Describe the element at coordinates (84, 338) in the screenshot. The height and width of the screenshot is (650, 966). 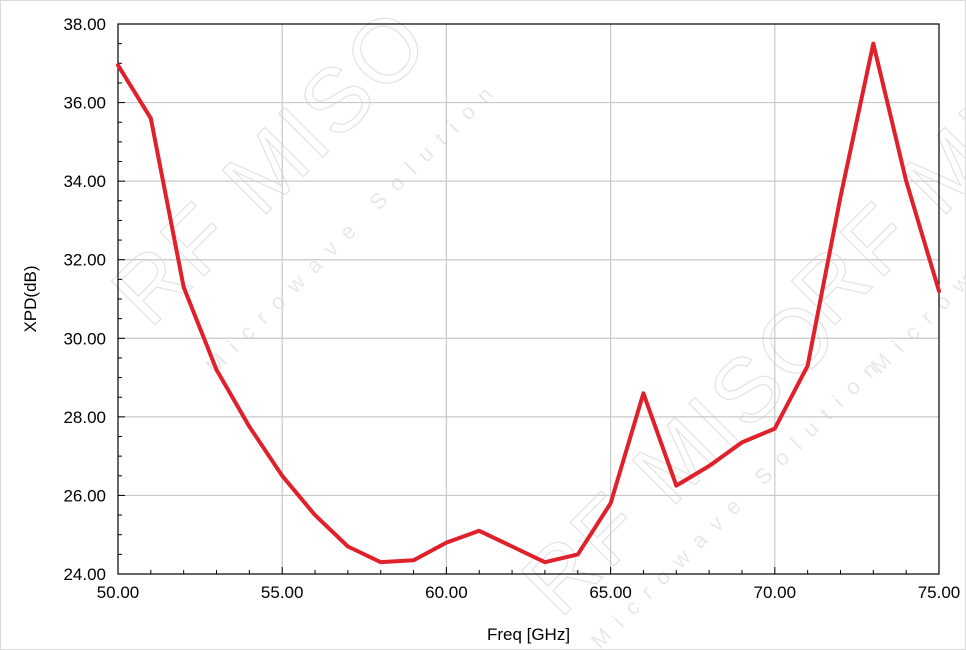
I see `y-tick-label: 30.00` at that location.